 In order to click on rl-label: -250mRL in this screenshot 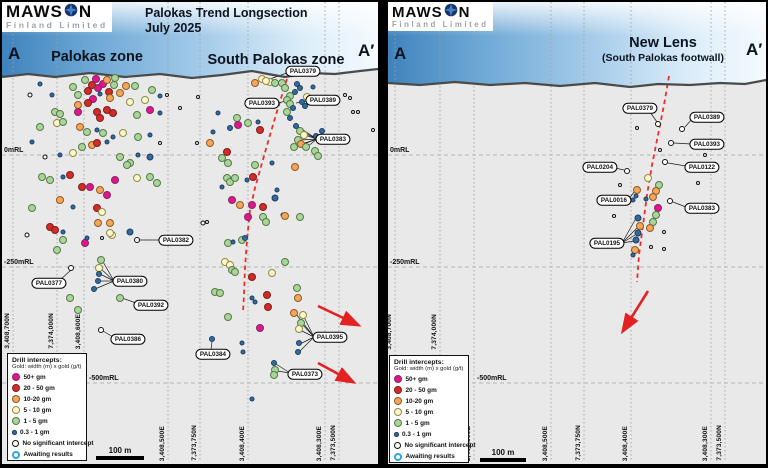, I will do `click(19, 262)`.